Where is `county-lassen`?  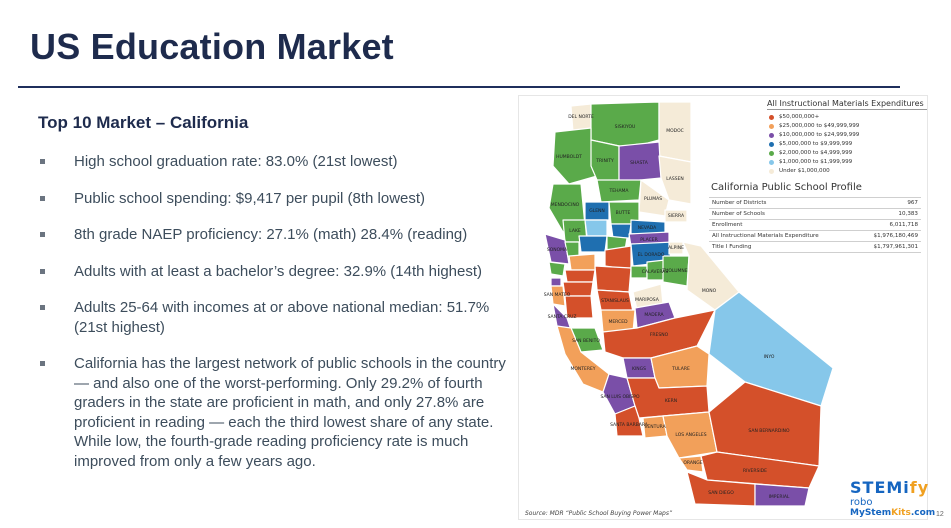 county-lassen is located at coordinates (675, 180).